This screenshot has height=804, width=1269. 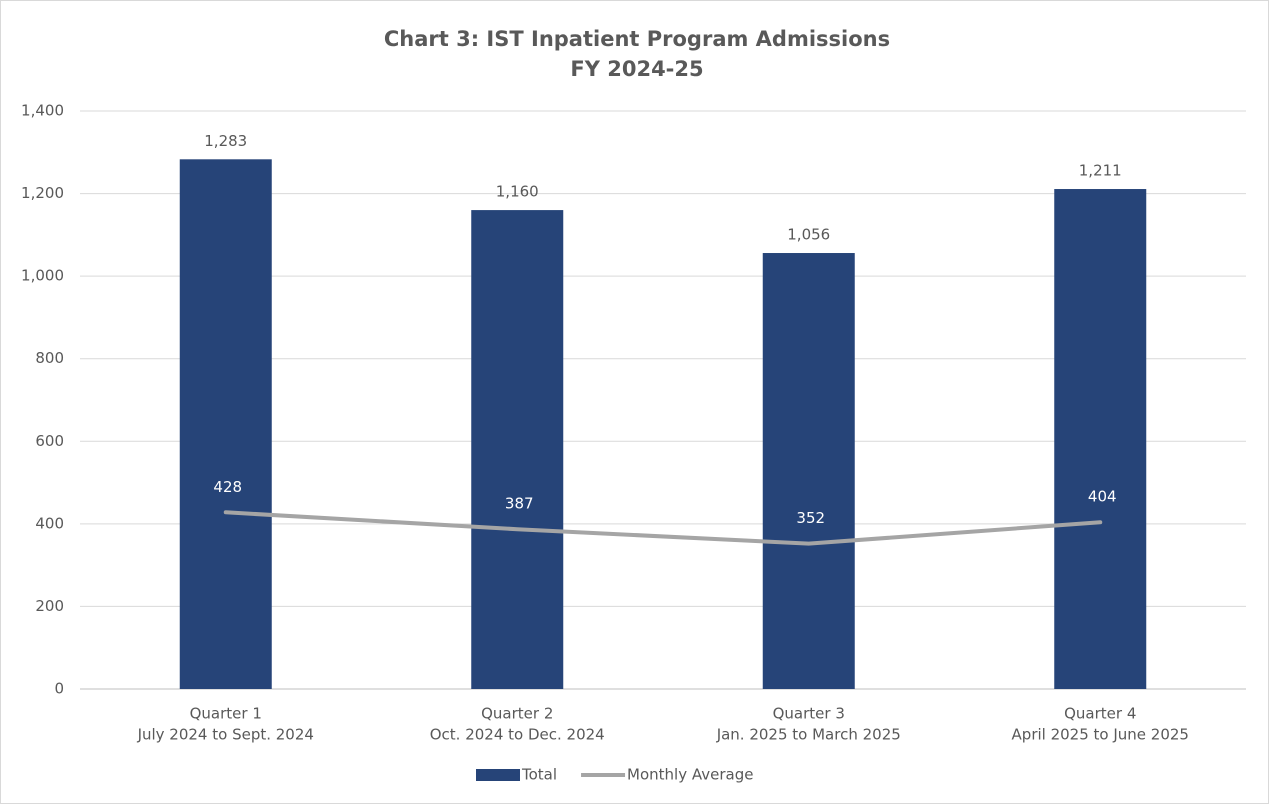 What do you see at coordinates (42, 276) in the screenshot?
I see `y-tick-label: 1,000` at bounding box center [42, 276].